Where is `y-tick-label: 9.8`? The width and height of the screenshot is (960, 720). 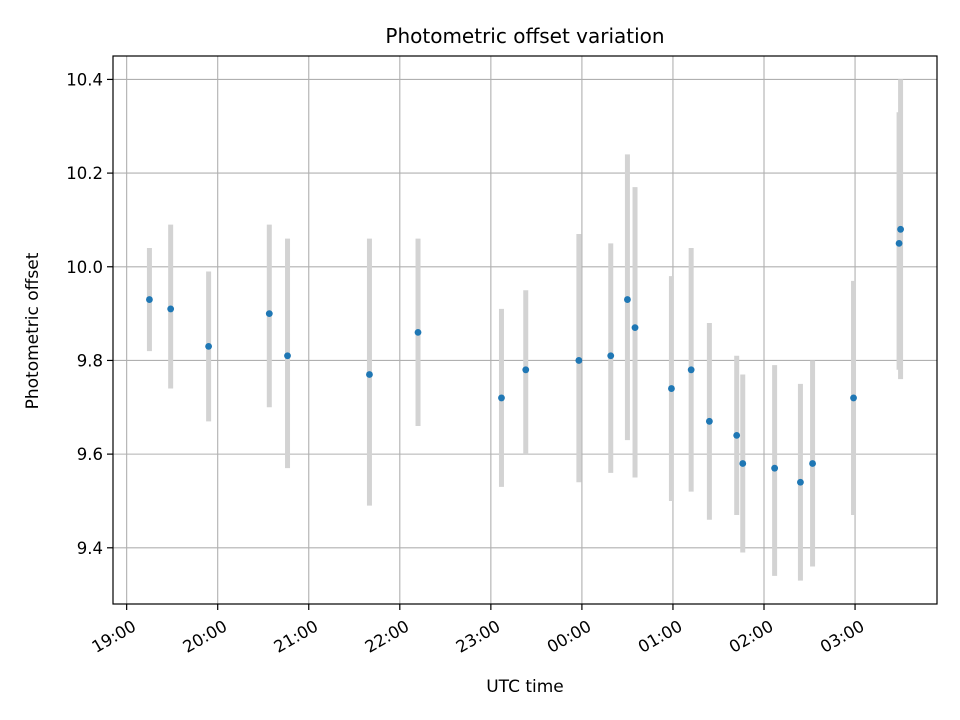 y-tick-label: 9.8 is located at coordinates (90, 360).